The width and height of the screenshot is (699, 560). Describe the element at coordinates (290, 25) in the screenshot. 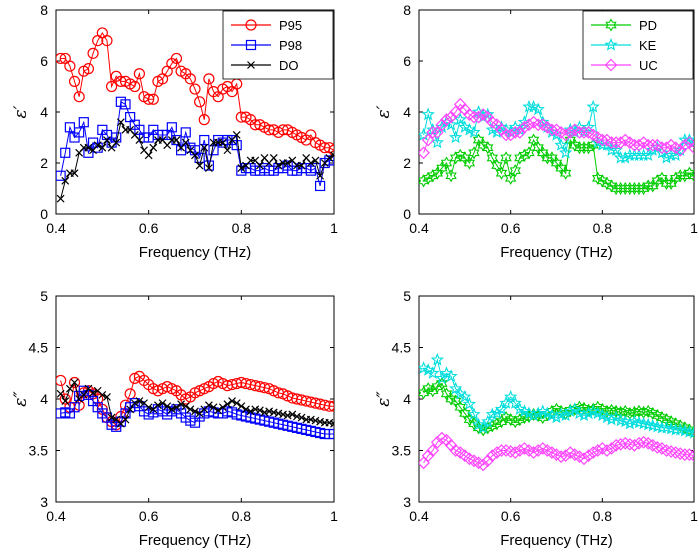

I see `legend-label: P95` at that location.